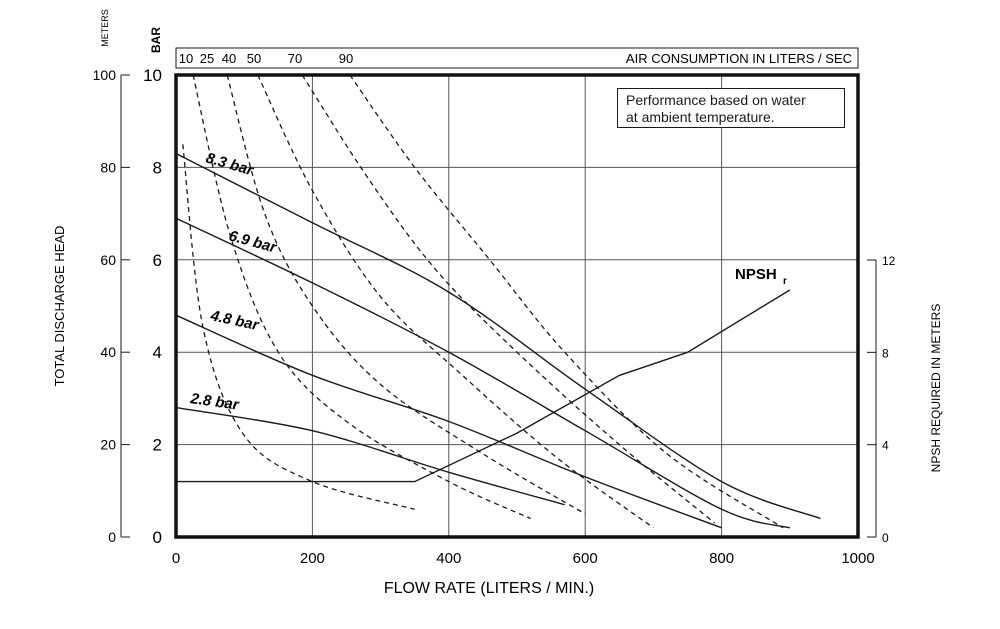 Image resolution: width=1000 pixels, height=629 pixels. I want to click on bar-tick-label: 4, so click(157, 352).